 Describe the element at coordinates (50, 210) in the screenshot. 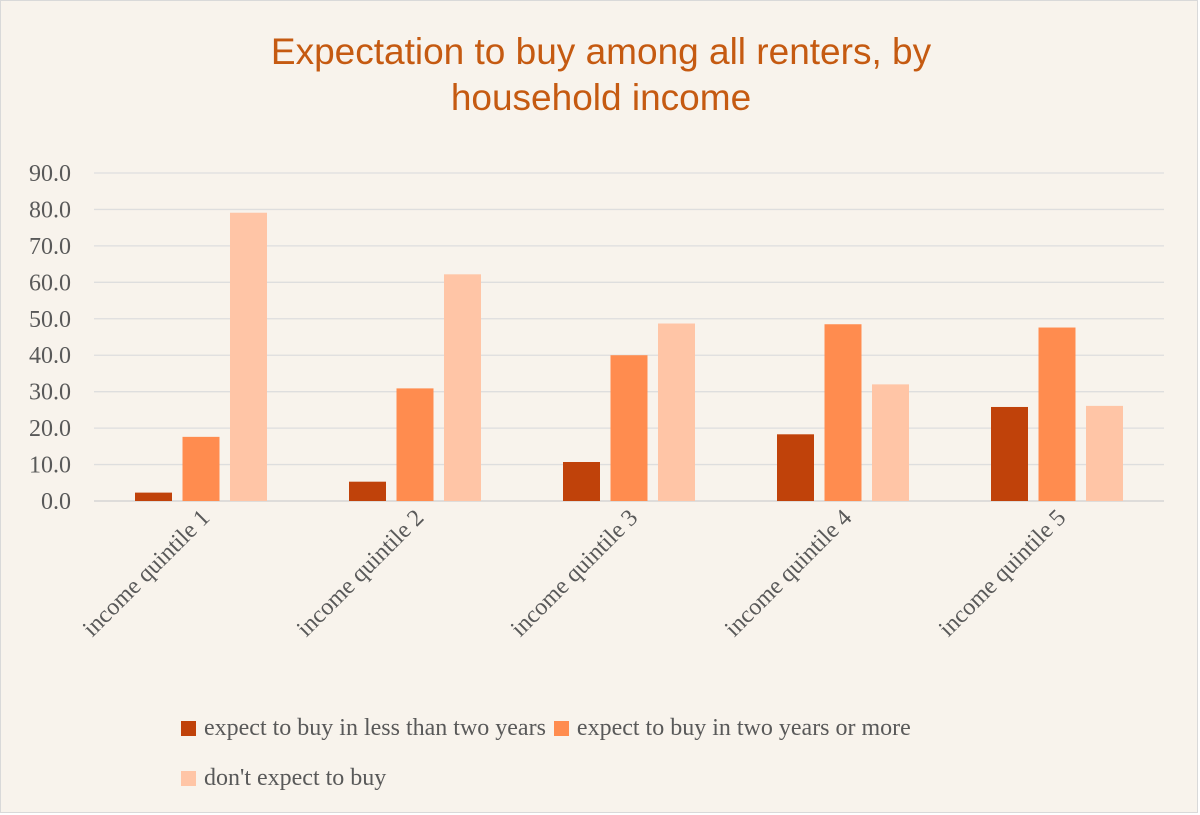

I see `y-tick-label: 80.0` at that location.